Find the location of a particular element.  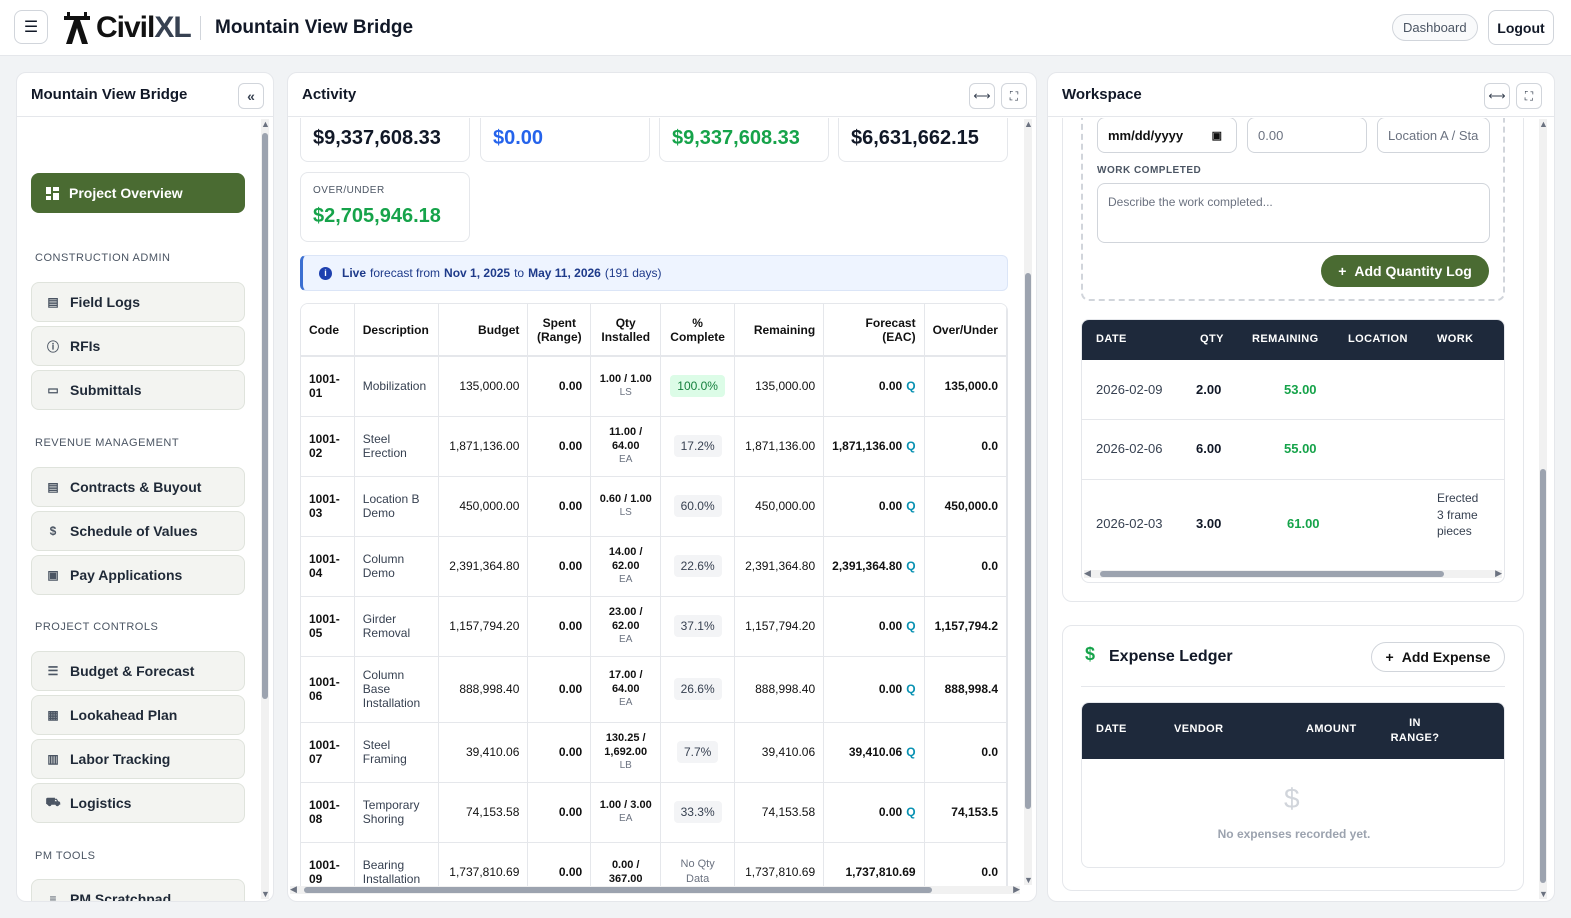

cell-over-under: 0.0 is located at coordinates (965, 446).